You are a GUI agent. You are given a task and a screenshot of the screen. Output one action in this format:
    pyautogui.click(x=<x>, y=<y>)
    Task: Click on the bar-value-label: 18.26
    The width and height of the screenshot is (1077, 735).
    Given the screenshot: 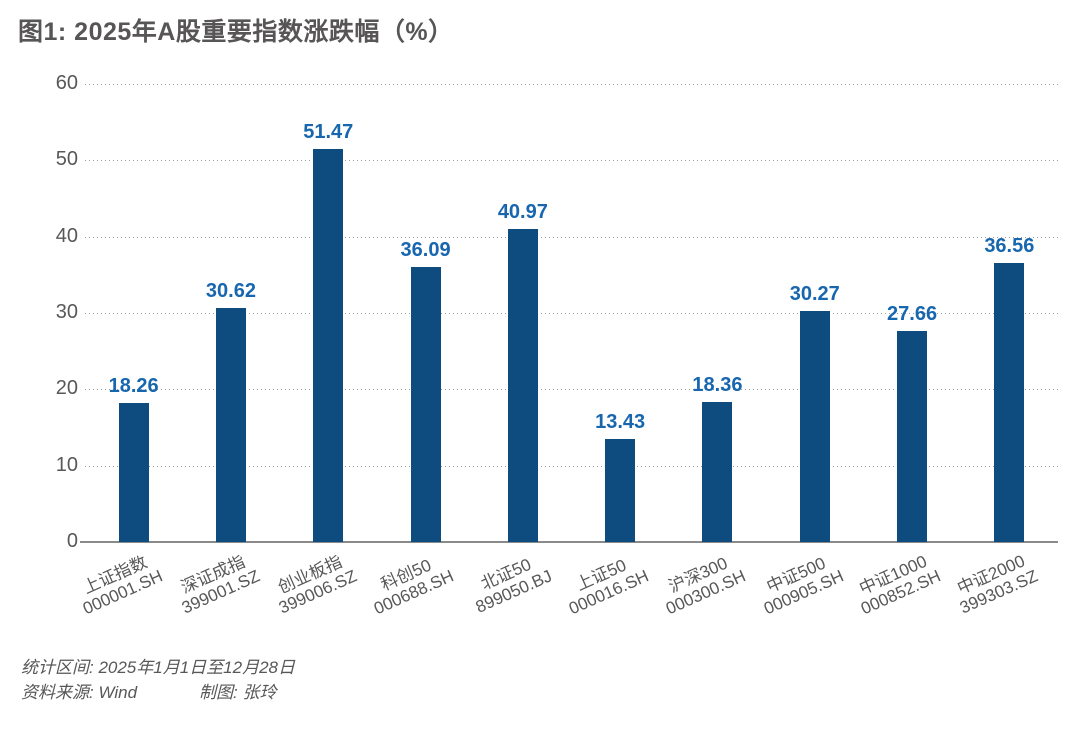 What is the action you would take?
    pyautogui.click(x=133, y=386)
    